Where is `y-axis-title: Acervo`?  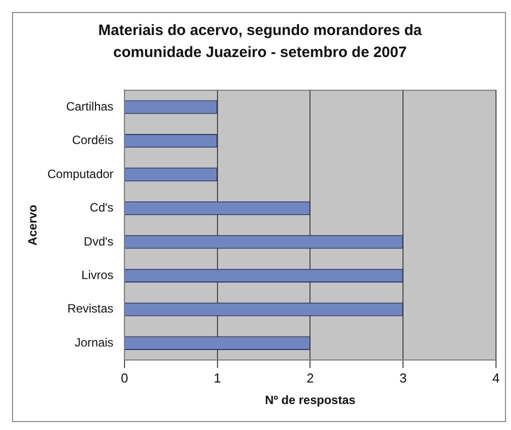 y-axis-title: Acervo is located at coordinates (33, 225).